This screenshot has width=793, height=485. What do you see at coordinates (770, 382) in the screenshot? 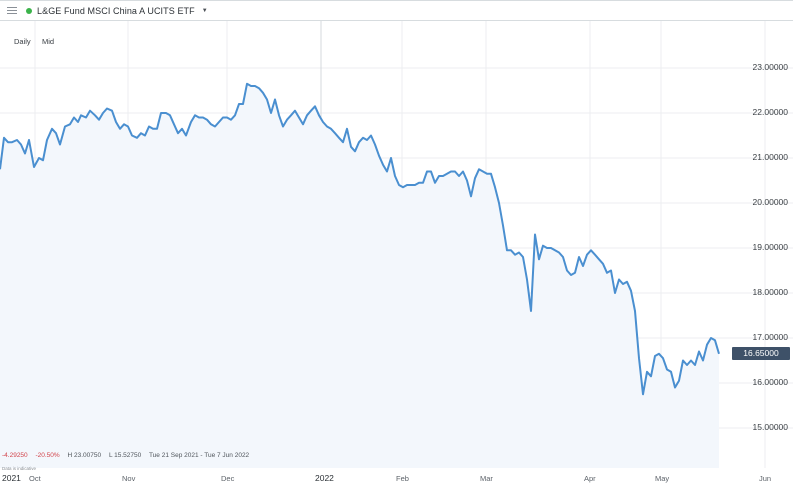
I see `y-tick-label: 16.00000` at bounding box center [770, 382].